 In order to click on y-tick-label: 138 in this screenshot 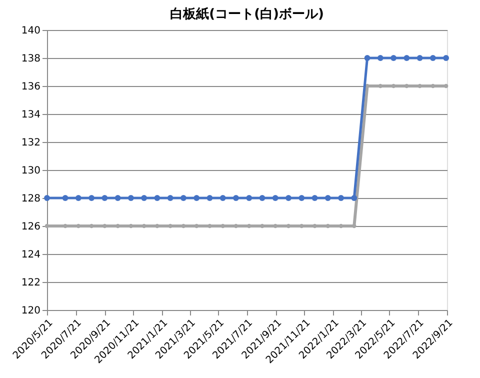, I will do `click(30, 59)`.